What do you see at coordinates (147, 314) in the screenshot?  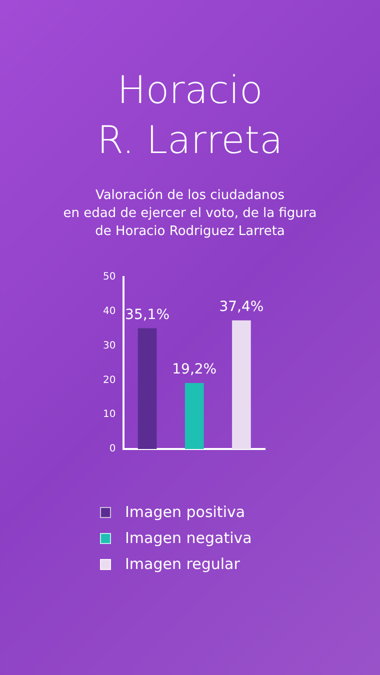 I see `data-label: 35,1%` at bounding box center [147, 314].